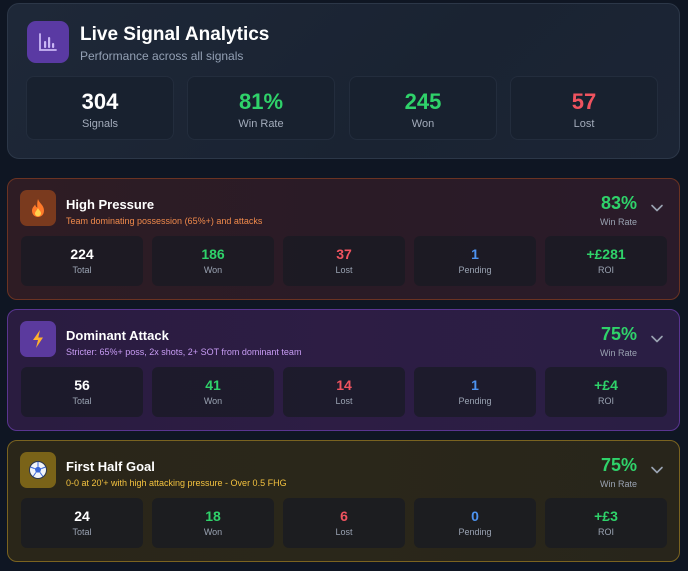 This screenshot has height=571, width=688. I want to click on signal-stat-roi: +£4 ROI, so click(606, 392).